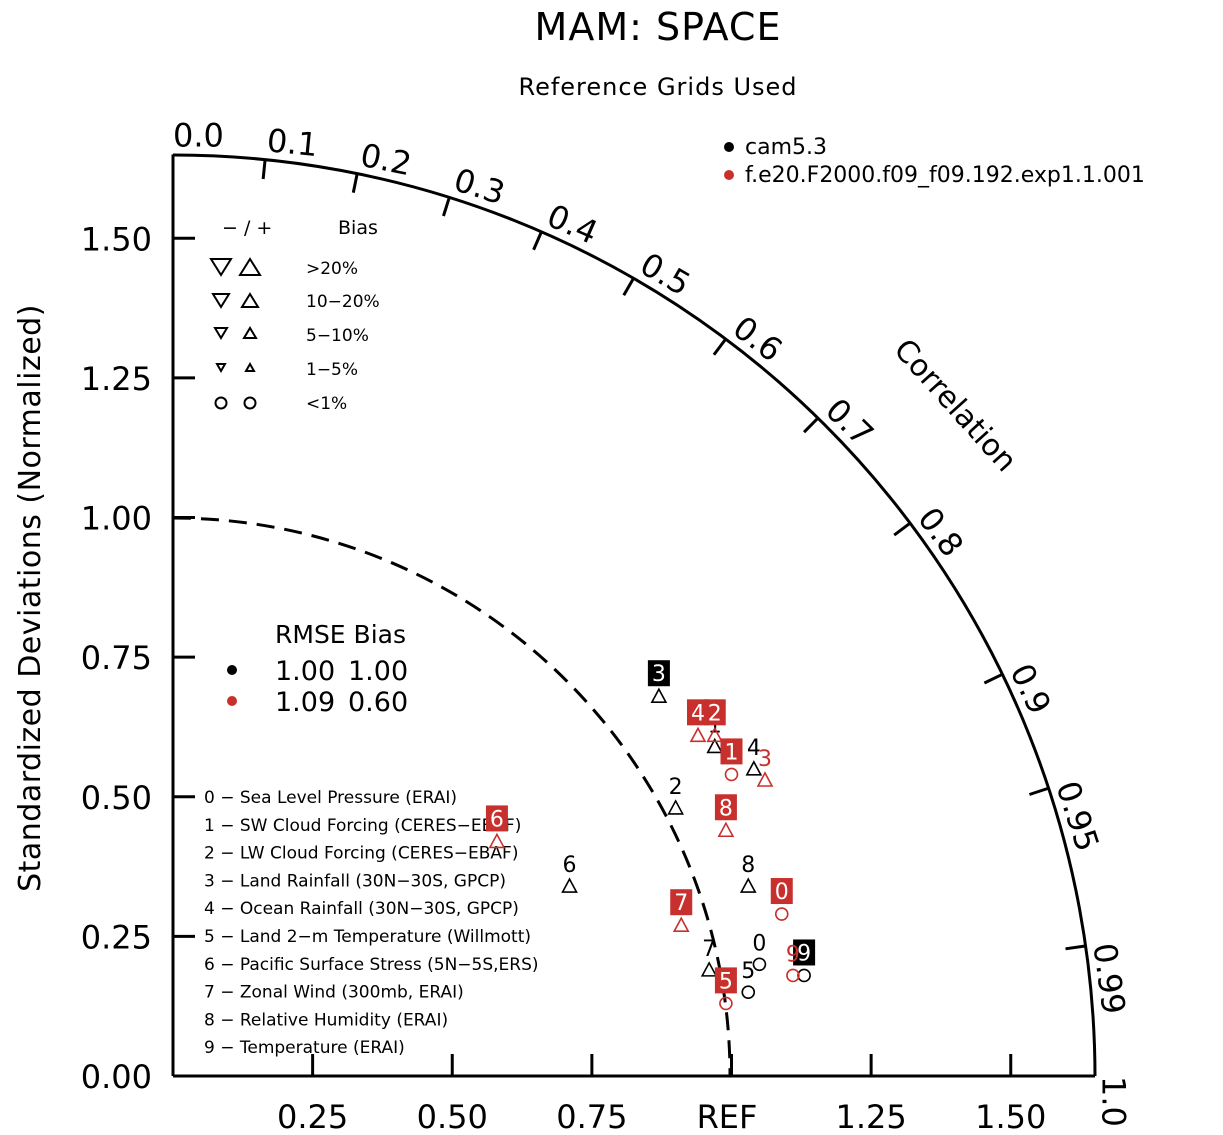 The image size is (1223, 1135). I want to click on data-point-label: 7, so click(709, 949).